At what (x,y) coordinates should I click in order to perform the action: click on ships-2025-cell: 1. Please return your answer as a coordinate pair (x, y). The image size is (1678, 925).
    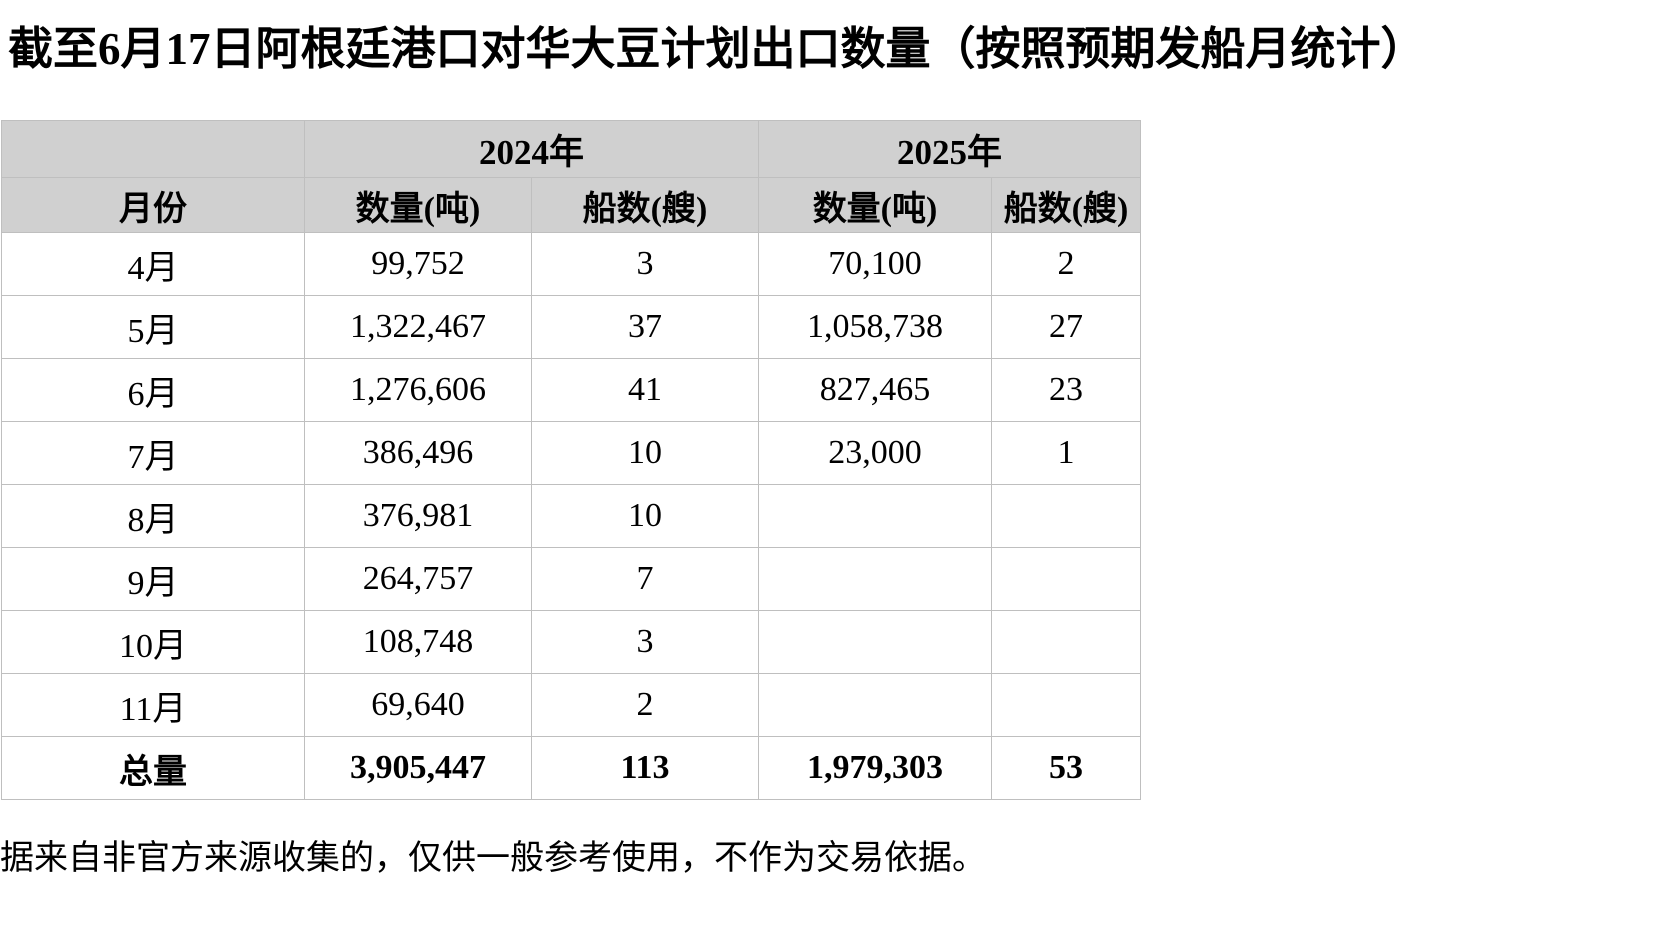
    Looking at the image, I should click on (1066, 453).